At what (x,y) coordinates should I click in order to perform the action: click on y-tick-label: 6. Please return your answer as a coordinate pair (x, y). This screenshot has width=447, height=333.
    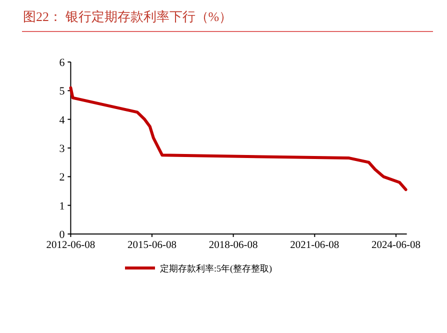
    Looking at the image, I should click on (62, 63).